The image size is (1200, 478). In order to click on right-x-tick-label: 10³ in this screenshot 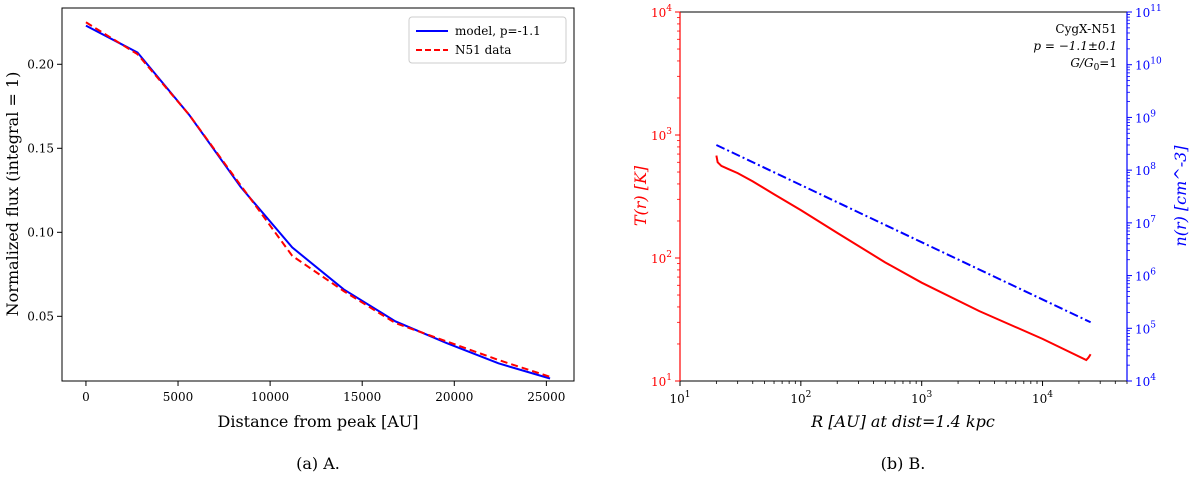, I will do `click(921, 398)`.